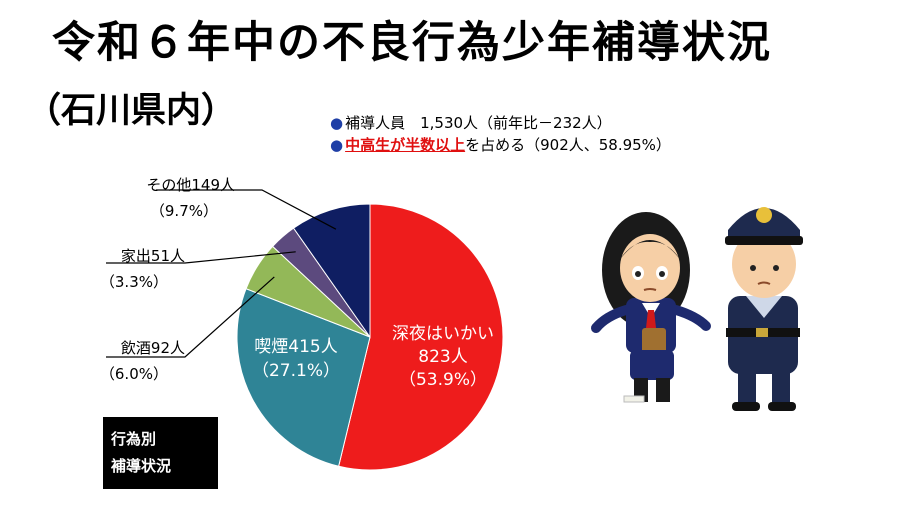 The width and height of the screenshot is (900, 507). What do you see at coordinates (190, 185) in the screenshot?
I see `slice-label-4-0: その他149人` at bounding box center [190, 185].